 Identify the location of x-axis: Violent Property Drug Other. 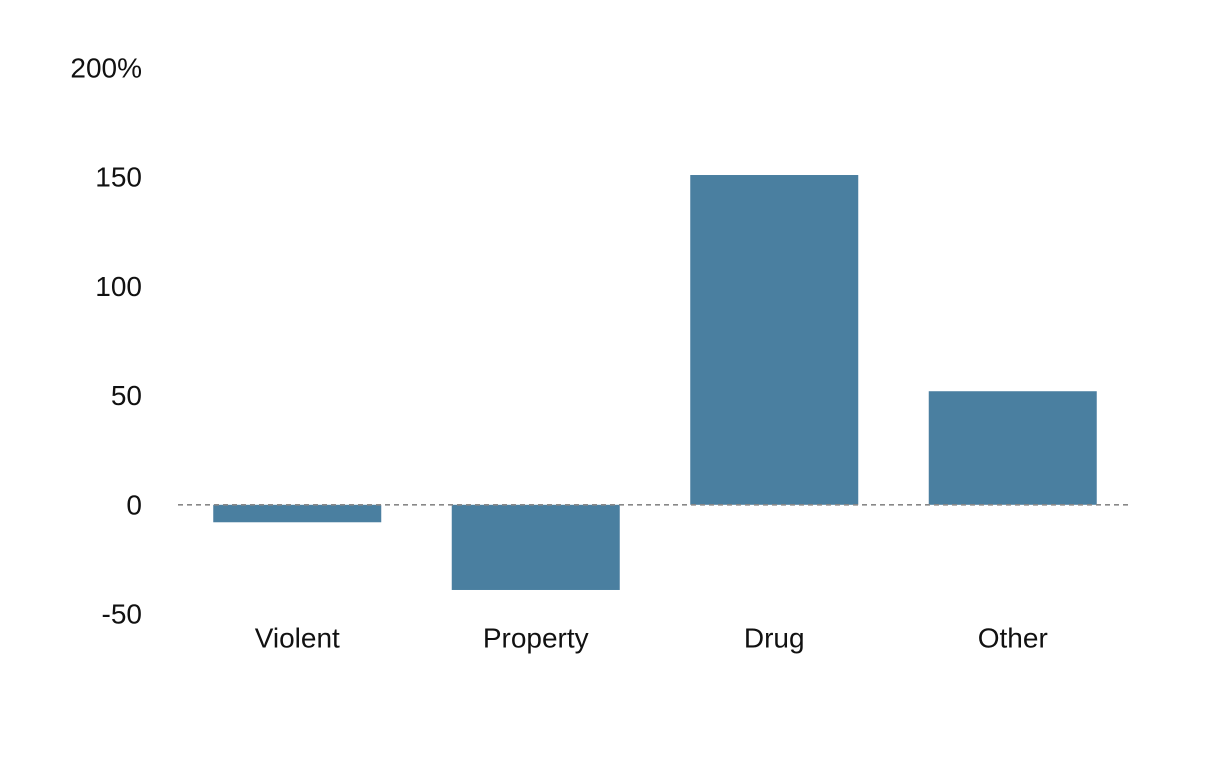
(651, 638).